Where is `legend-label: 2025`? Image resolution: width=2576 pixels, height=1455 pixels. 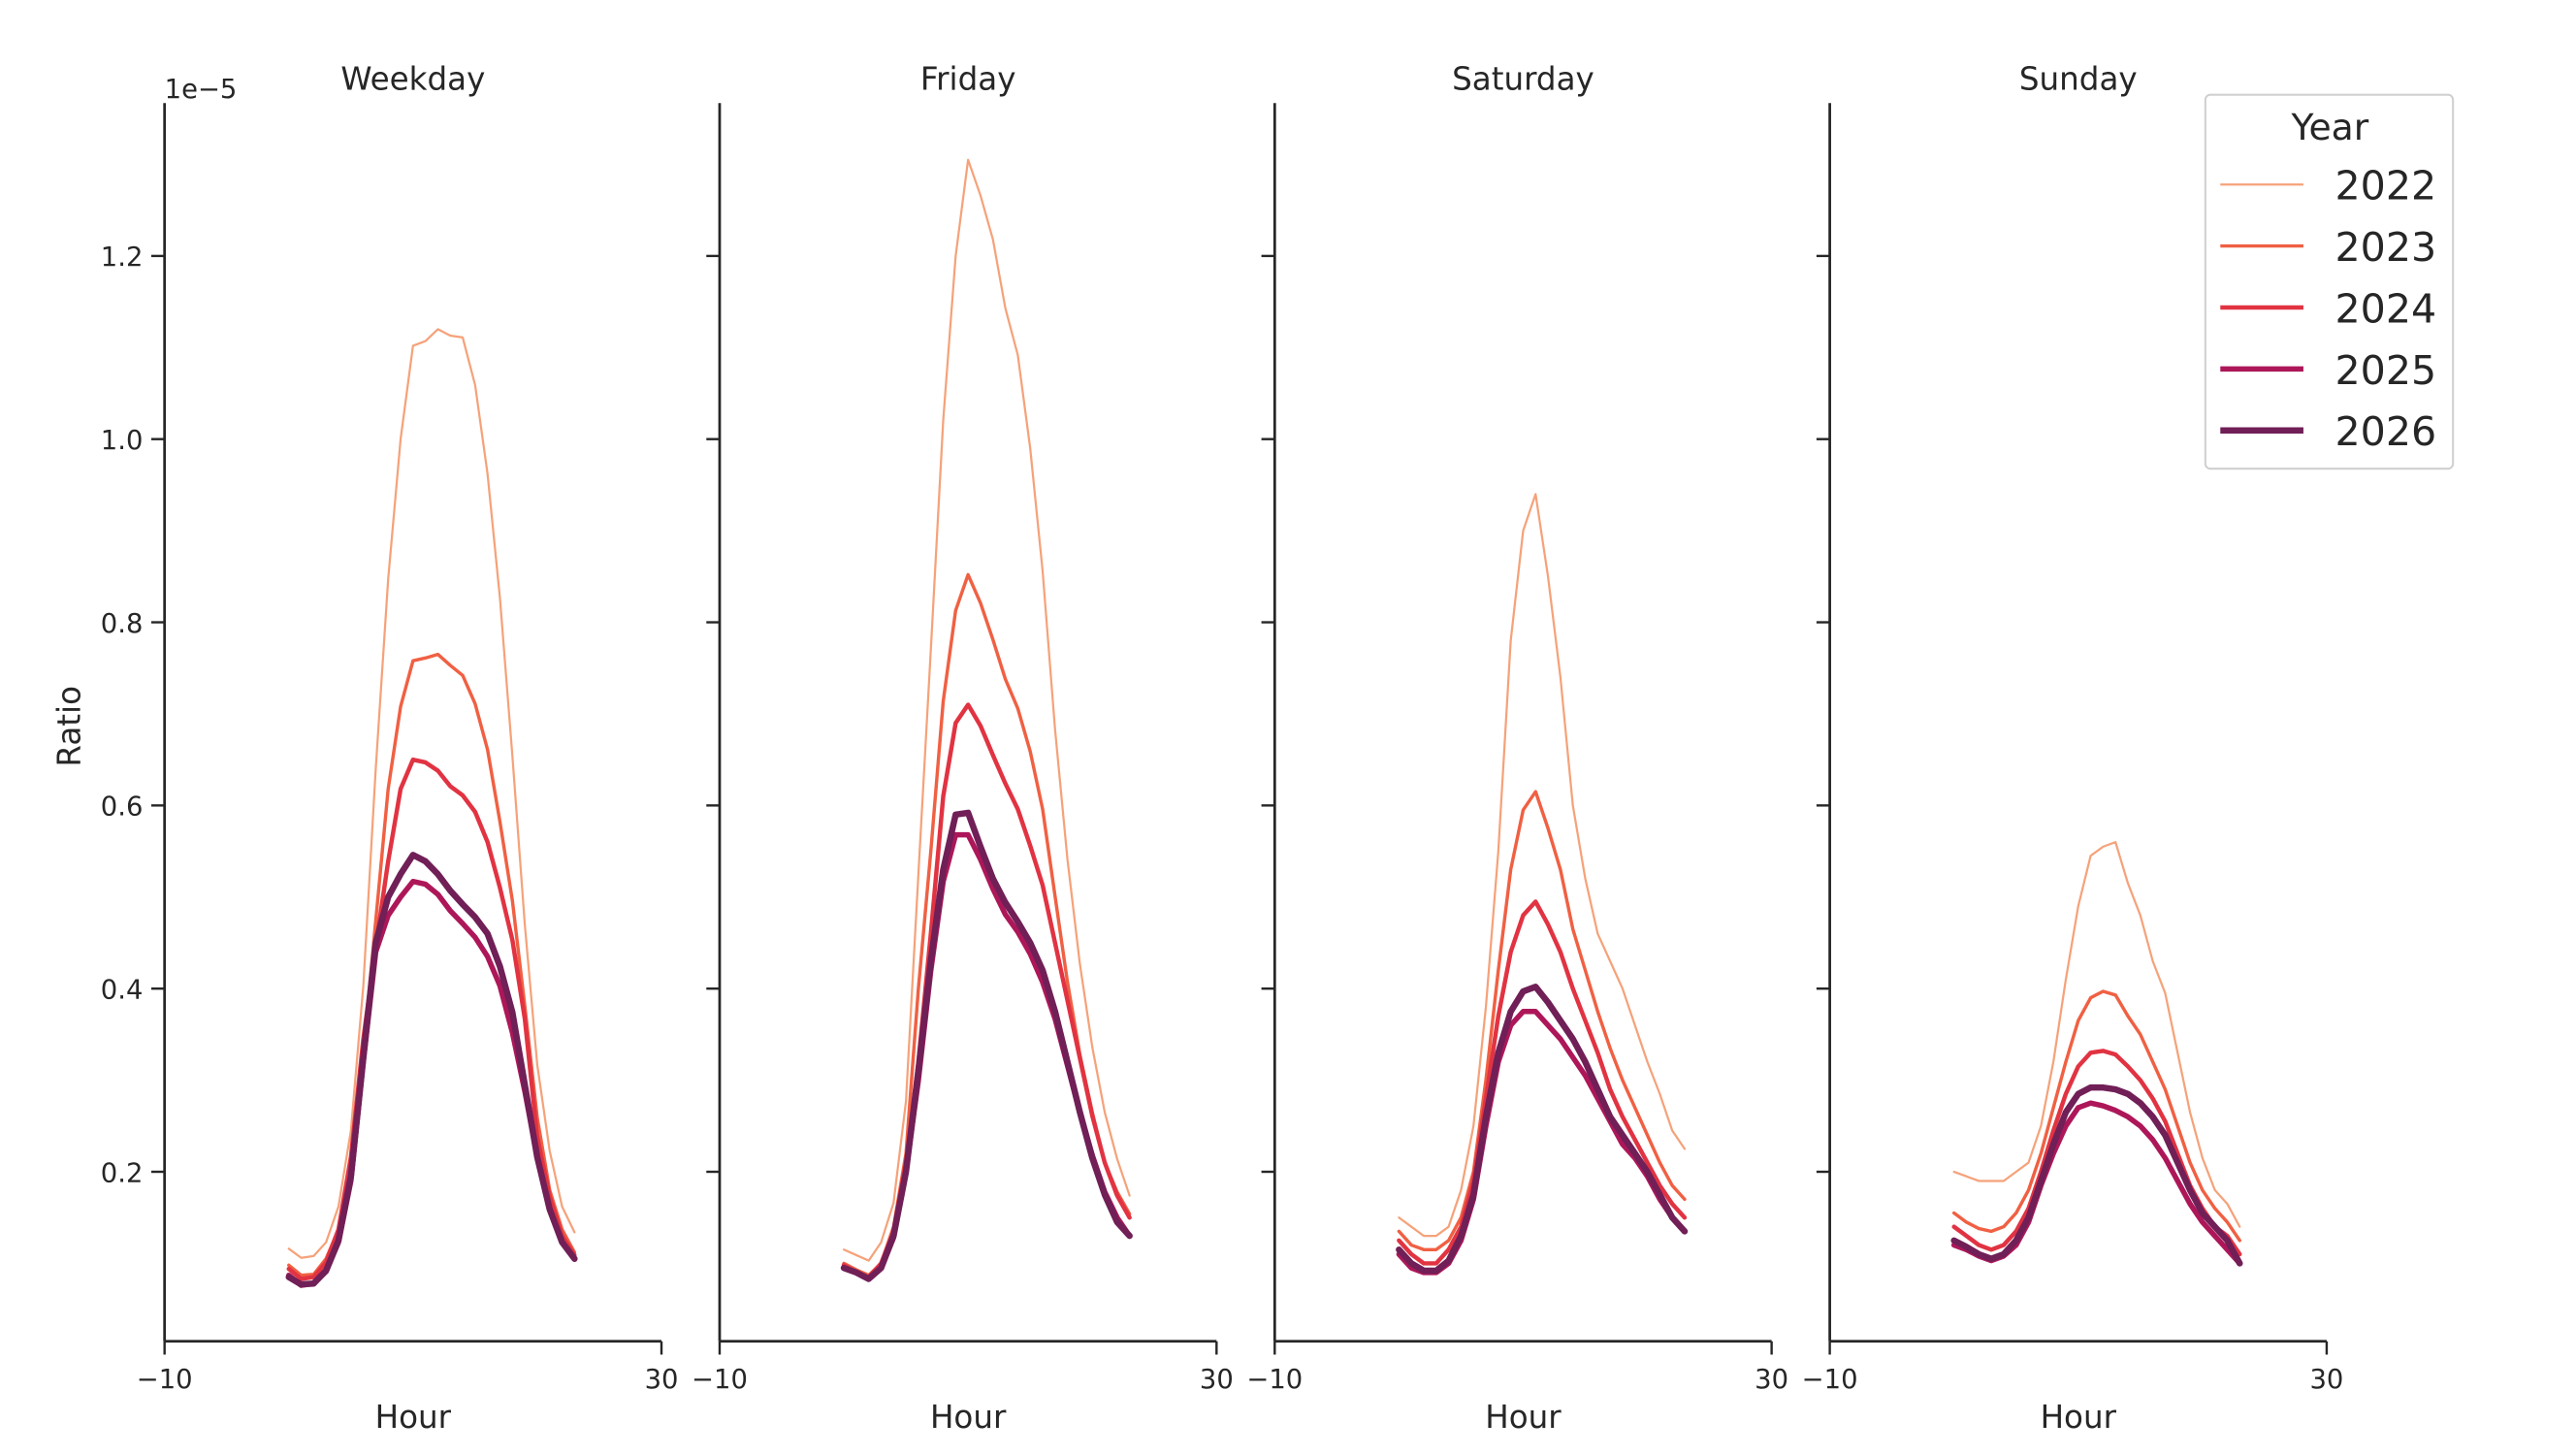
legend-label: 2025 is located at coordinates (2386, 370).